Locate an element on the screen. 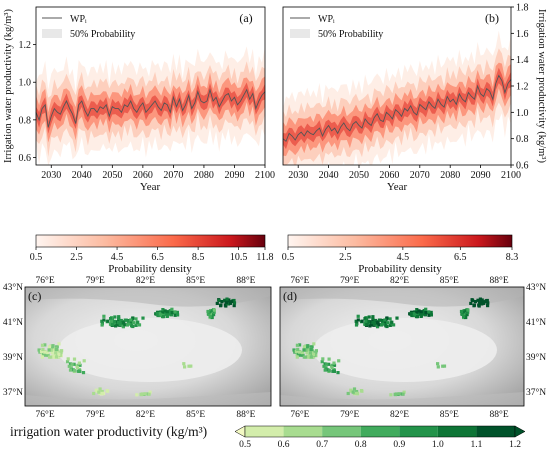  lon-label-bottom: 88°E is located at coordinates (245, 414).